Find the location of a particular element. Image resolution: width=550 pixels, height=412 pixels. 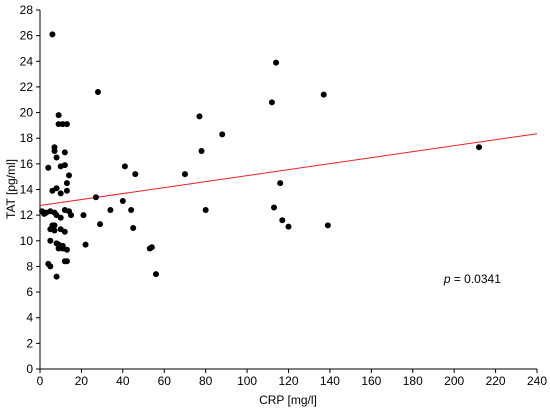

p-value-text: = 0.0341 is located at coordinates (476, 279).